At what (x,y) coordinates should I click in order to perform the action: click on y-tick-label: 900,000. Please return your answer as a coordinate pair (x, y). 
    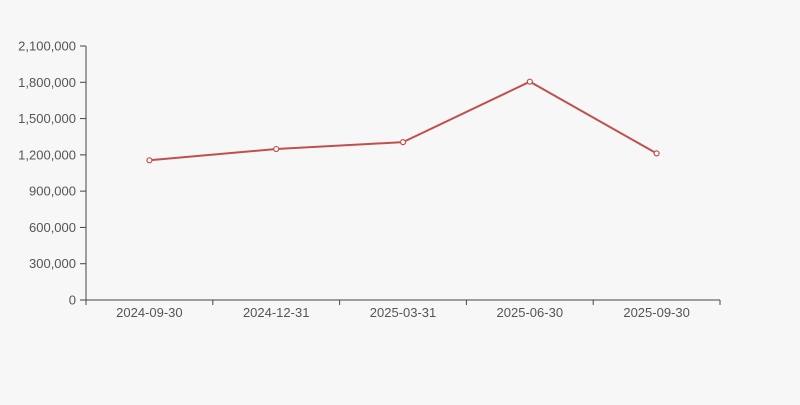
    Looking at the image, I should click on (52, 191).